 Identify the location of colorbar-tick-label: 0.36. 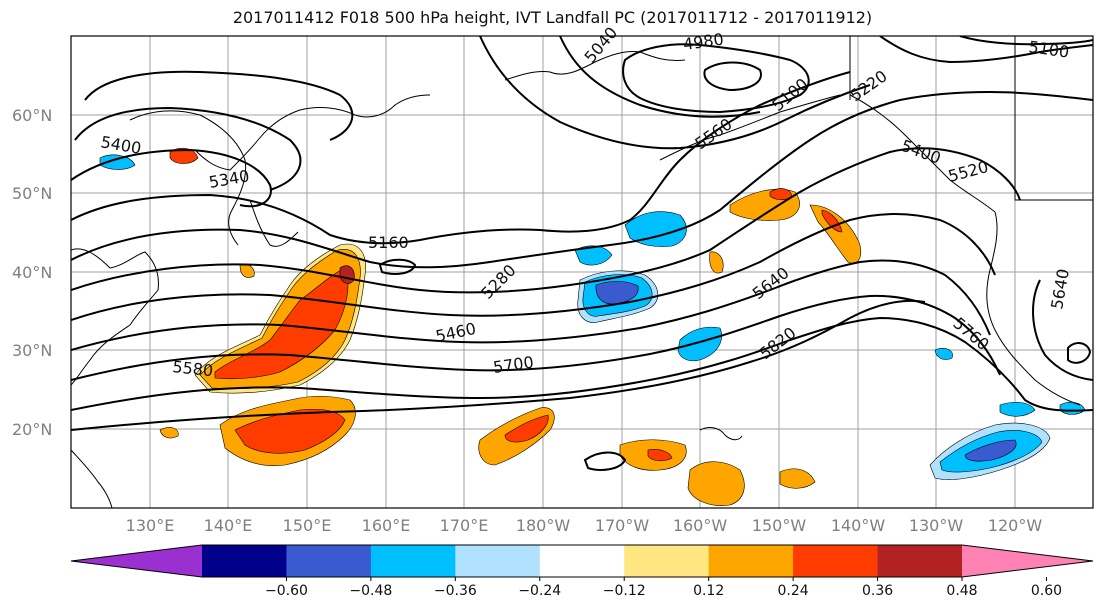
(877, 591).